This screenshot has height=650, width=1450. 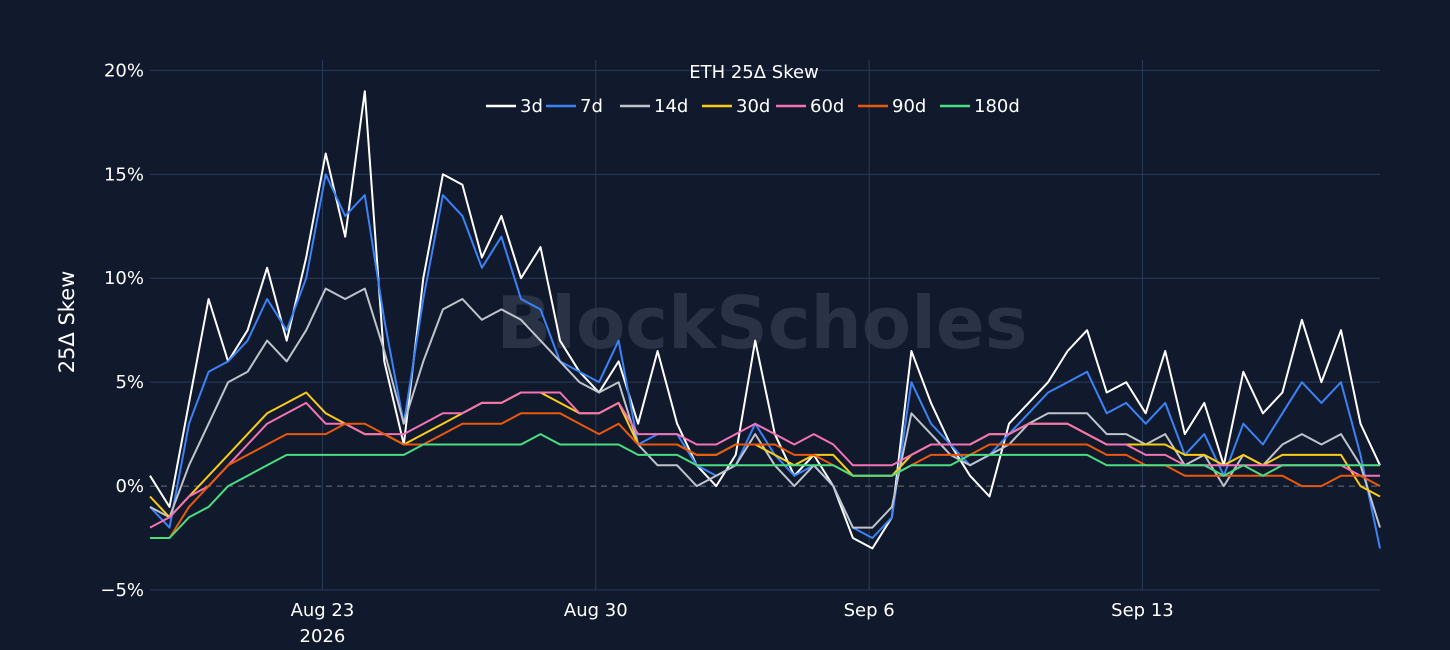 I want to click on y-tick-label: 0%, so click(x=129, y=486).